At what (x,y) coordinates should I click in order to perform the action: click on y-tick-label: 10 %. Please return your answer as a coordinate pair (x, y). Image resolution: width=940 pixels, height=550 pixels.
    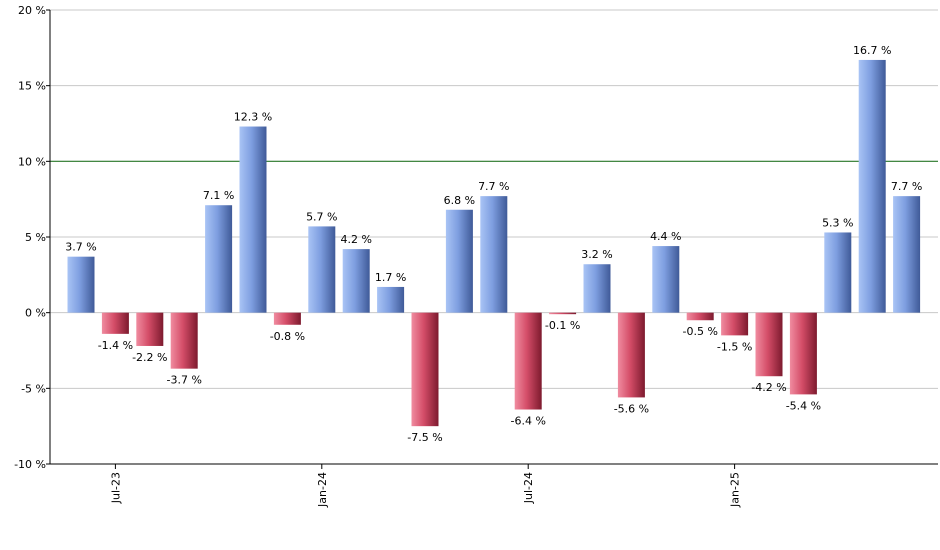
    Looking at the image, I should click on (32, 161).